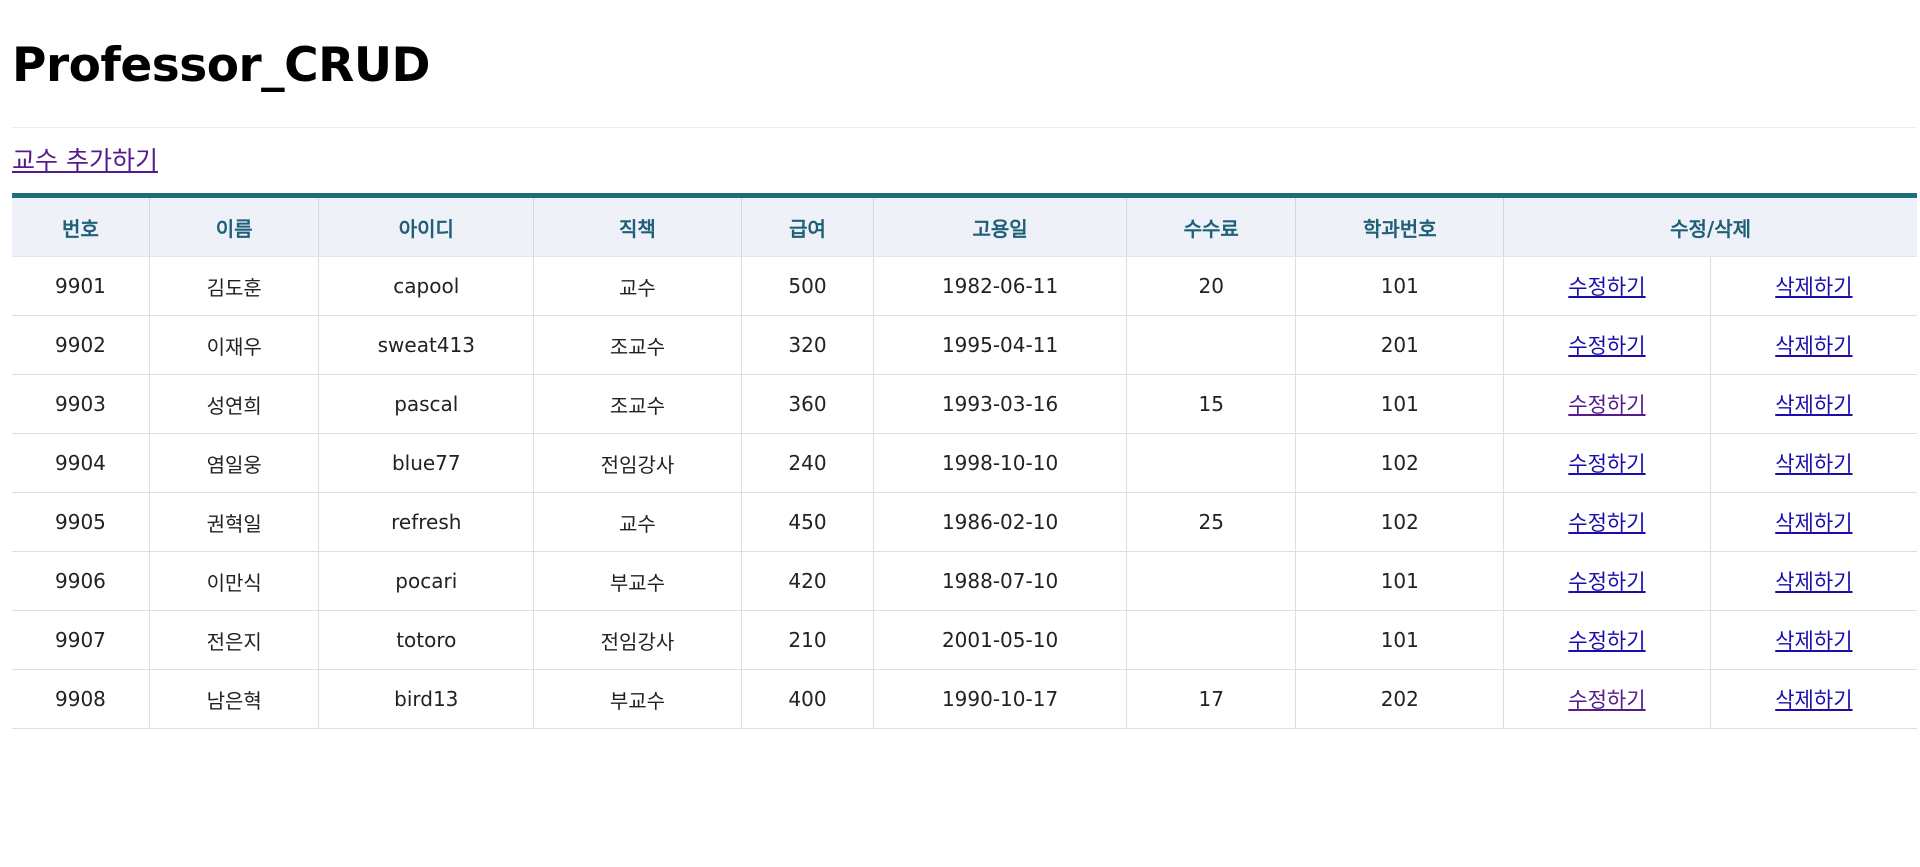 This screenshot has height=867, width=1920. What do you see at coordinates (1399, 699) in the screenshot?
I see `cell-deptno: 202` at bounding box center [1399, 699].